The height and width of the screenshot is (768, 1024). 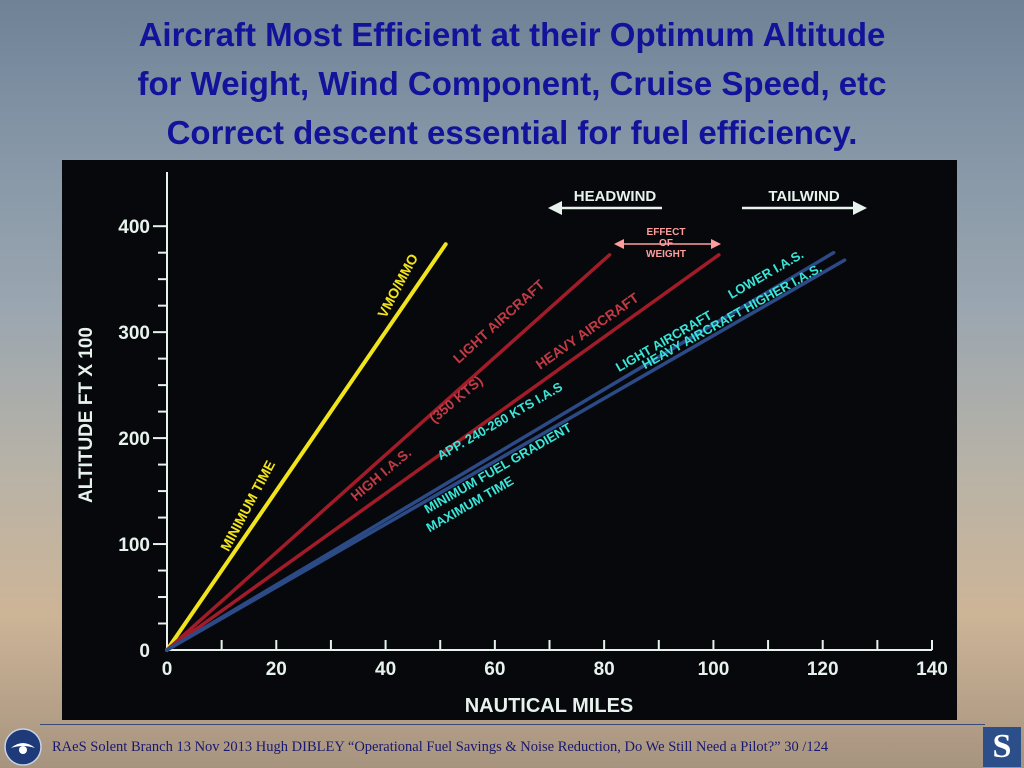 What do you see at coordinates (804, 196) in the screenshot?
I see `tailwind-label: TAILWIND` at bounding box center [804, 196].